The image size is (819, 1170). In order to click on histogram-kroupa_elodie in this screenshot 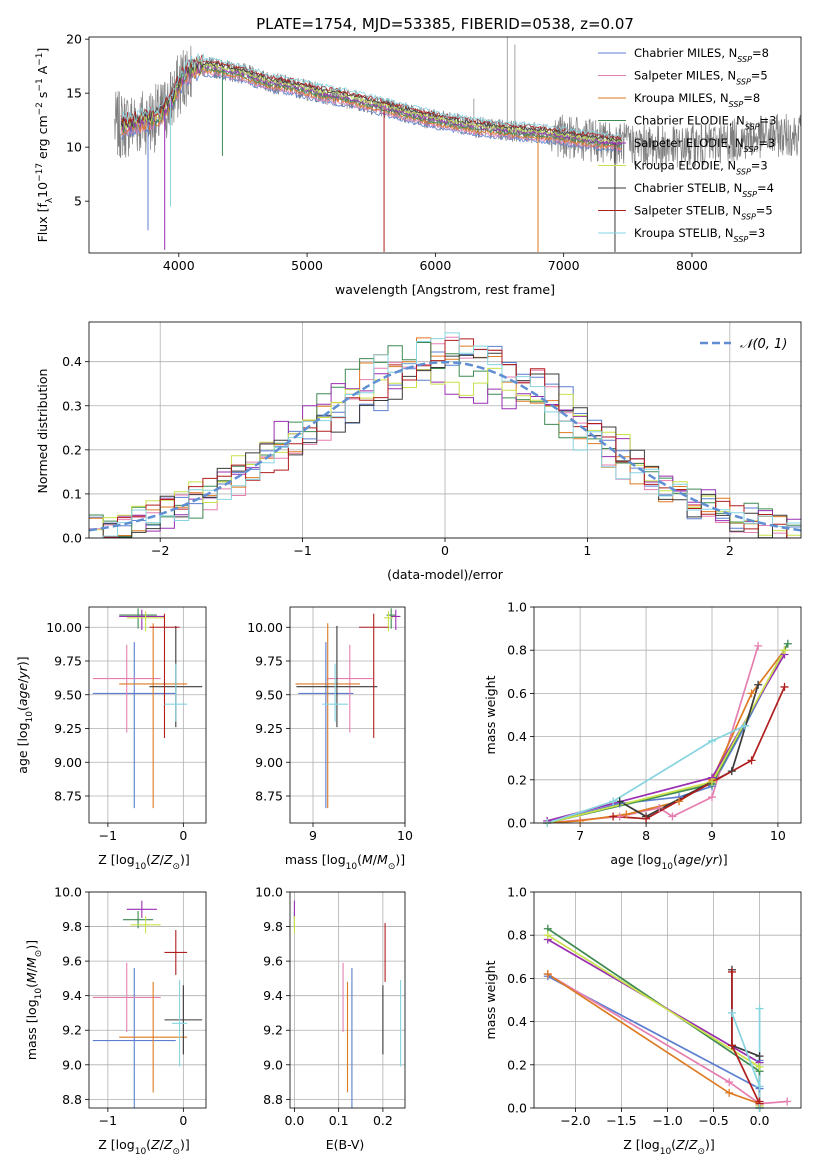, I will do `click(445, 451)`.